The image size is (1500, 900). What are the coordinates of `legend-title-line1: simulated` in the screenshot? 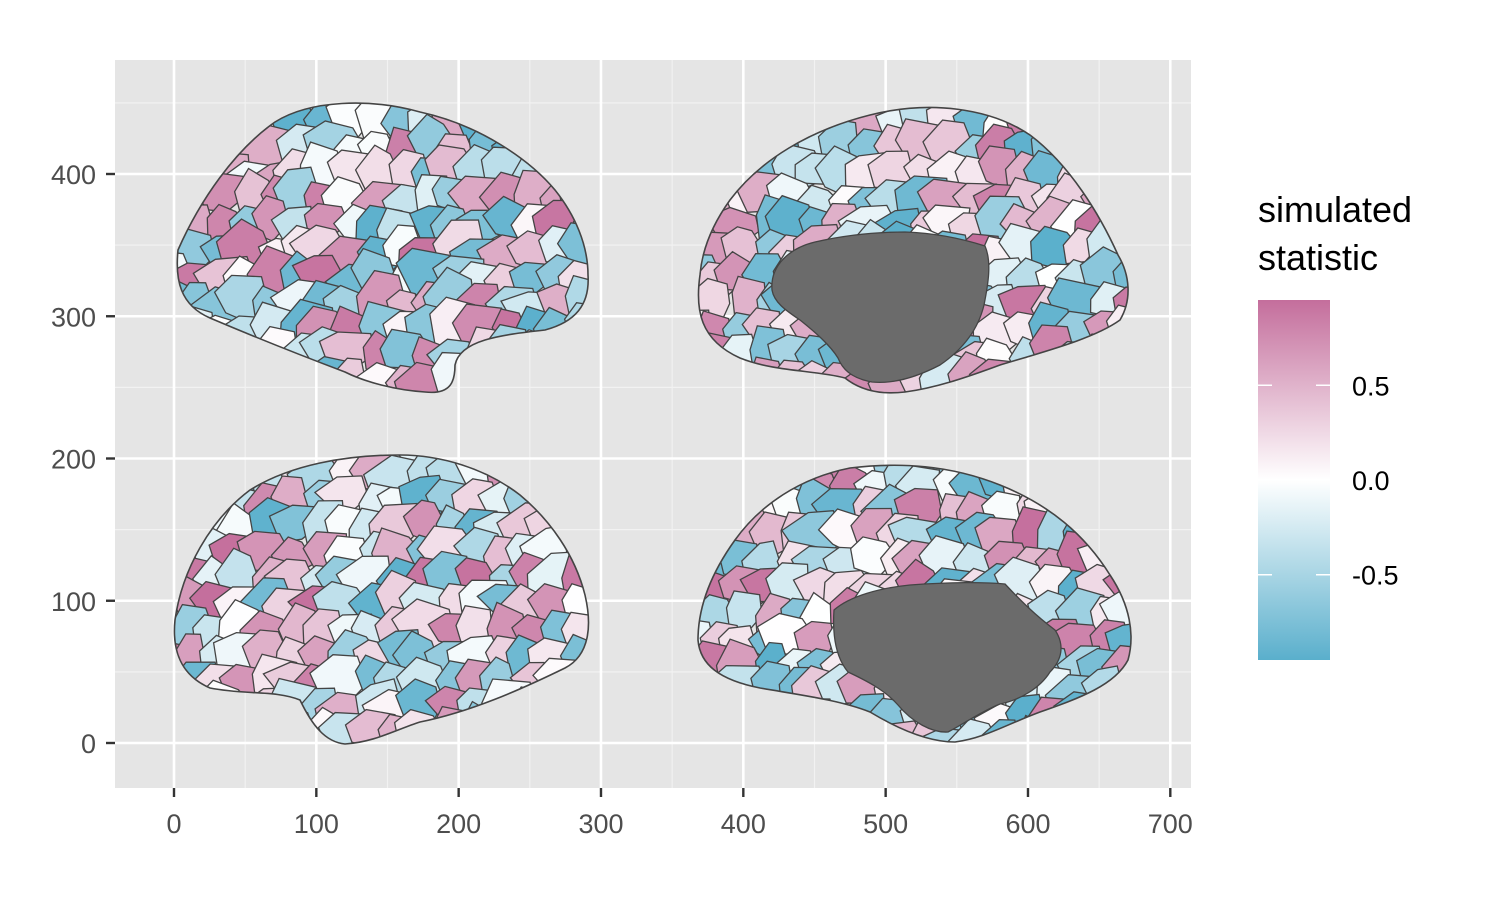 It's located at (1335, 209).